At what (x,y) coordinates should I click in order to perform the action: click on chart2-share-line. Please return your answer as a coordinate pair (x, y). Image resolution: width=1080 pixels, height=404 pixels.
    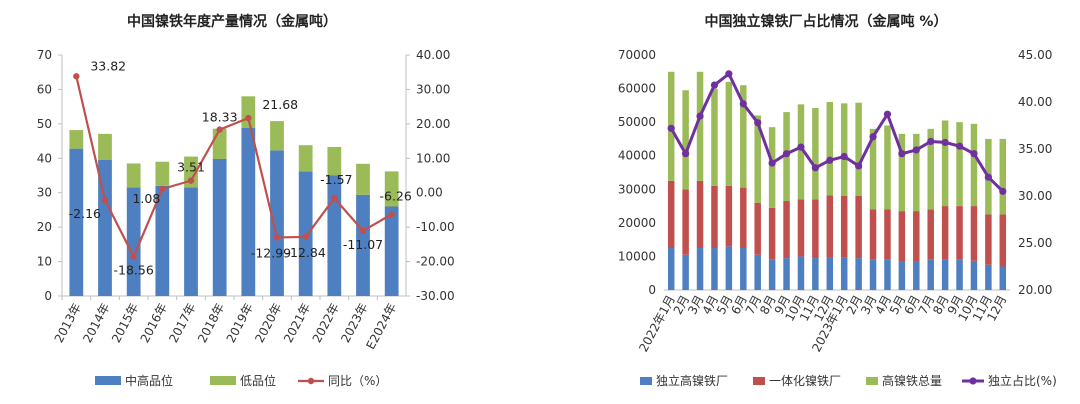
    Looking at the image, I should click on (836, 132).